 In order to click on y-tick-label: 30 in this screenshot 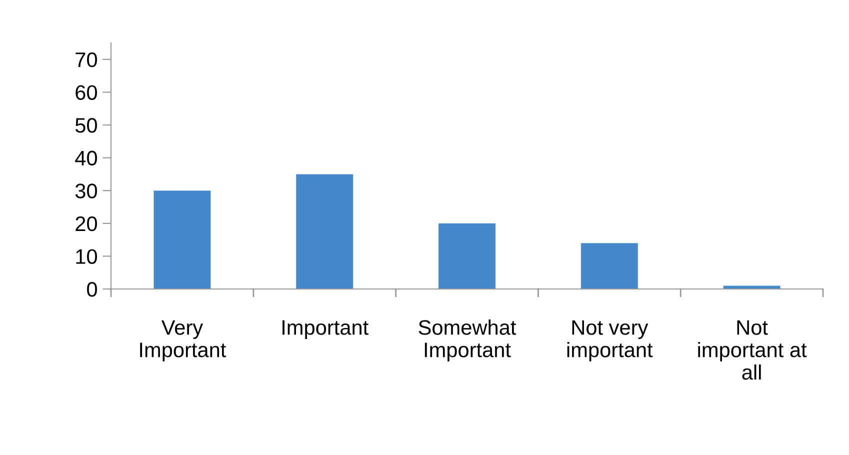, I will do `click(86, 191)`.